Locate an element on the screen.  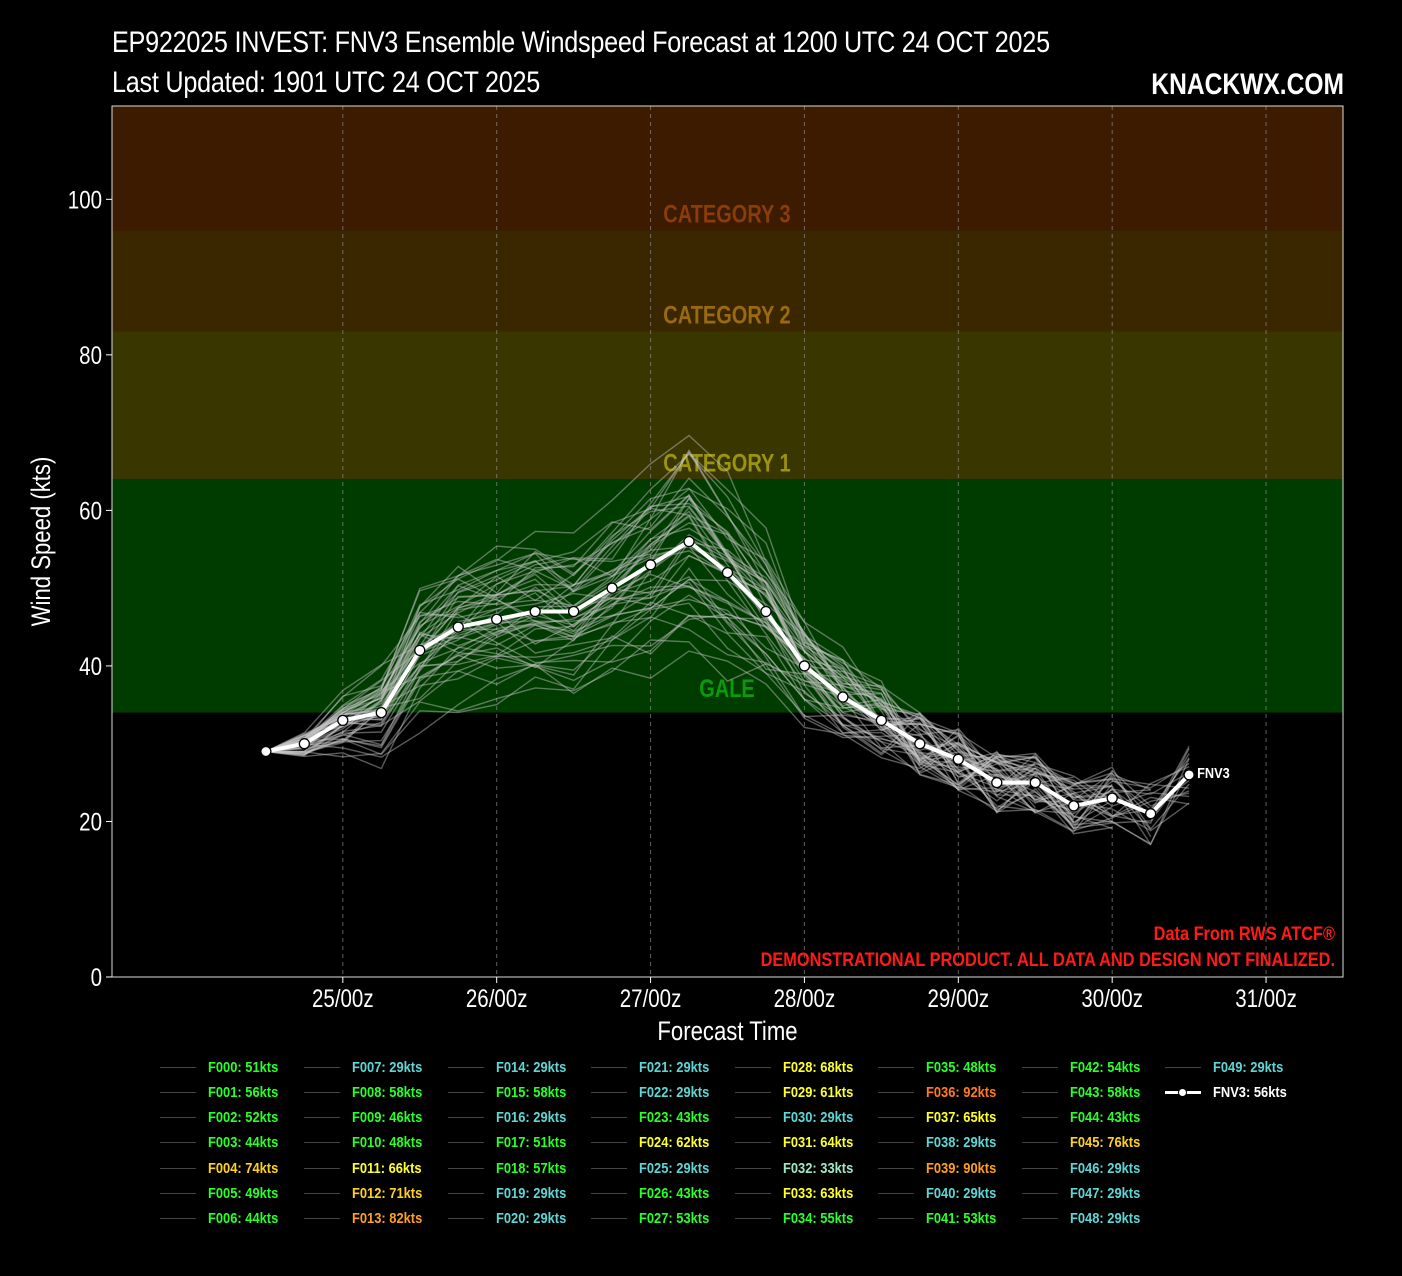
ensemble-line-f040 is located at coordinates (727, 728).